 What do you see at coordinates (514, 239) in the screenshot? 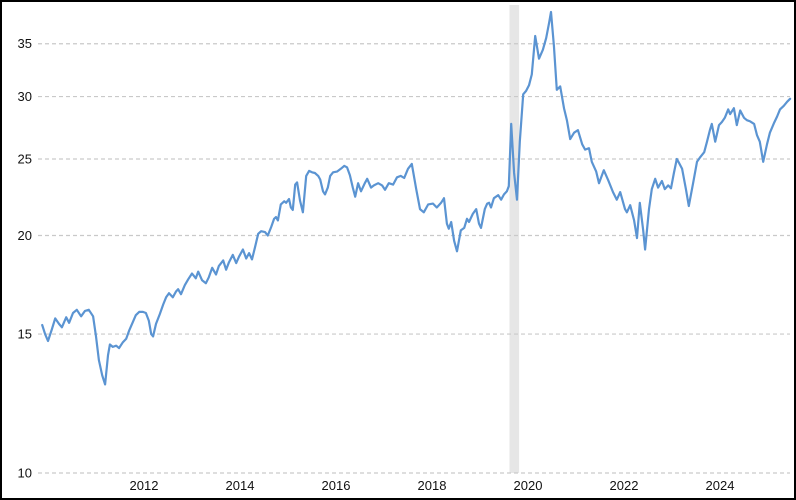
I see `recession-band` at bounding box center [514, 239].